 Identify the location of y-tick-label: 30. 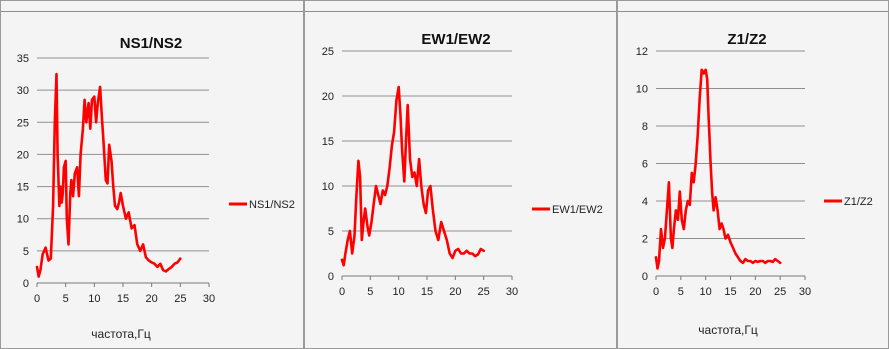
(23, 91).